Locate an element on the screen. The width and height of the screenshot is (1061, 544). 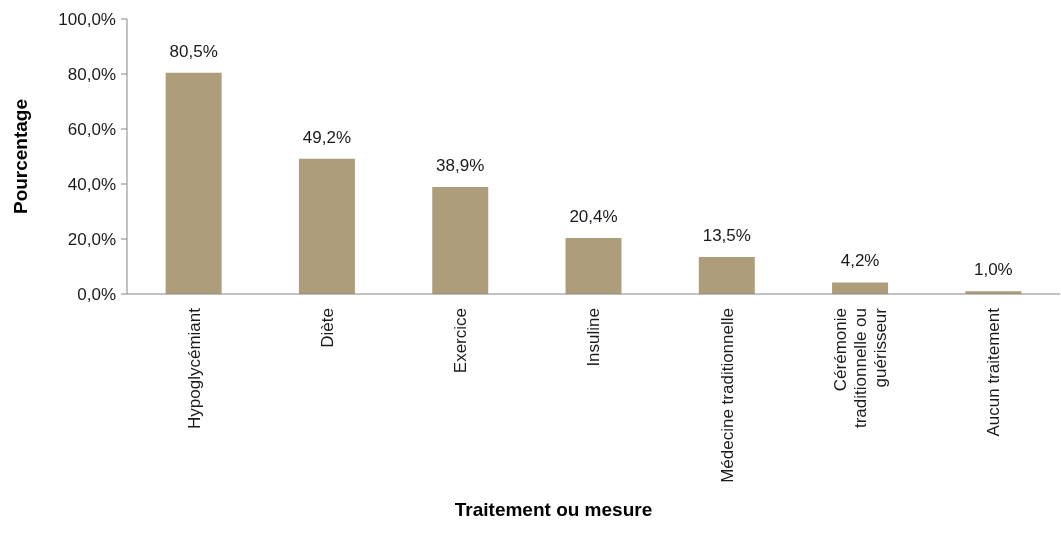
x-tick-label: Médecine traditionnelle is located at coordinates (727, 395).